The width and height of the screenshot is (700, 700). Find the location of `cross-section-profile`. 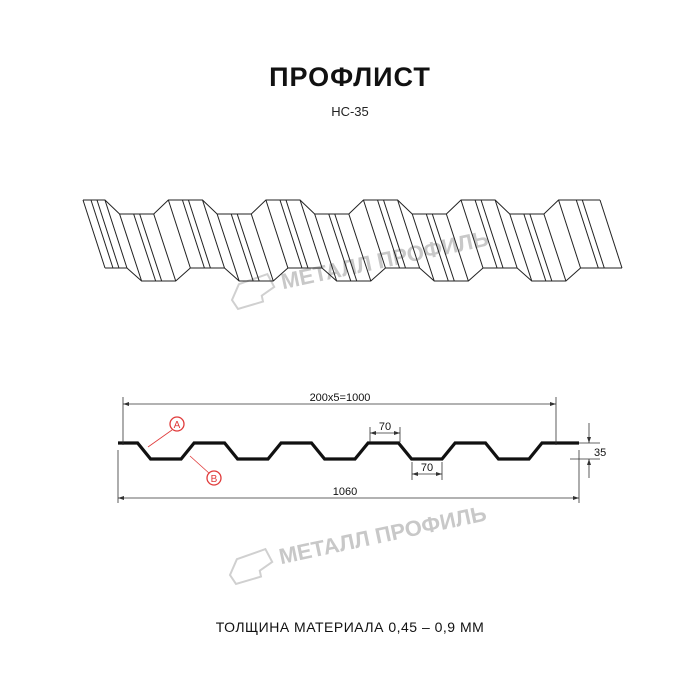

cross-section-profile is located at coordinates (348, 451).